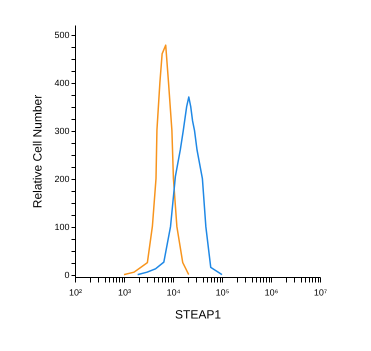 Image resolution: width=371 pixels, height=351 pixels. What do you see at coordinates (271, 293) in the screenshot?
I see `x-tick-label: 10⁶` at bounding box center [271, 293].